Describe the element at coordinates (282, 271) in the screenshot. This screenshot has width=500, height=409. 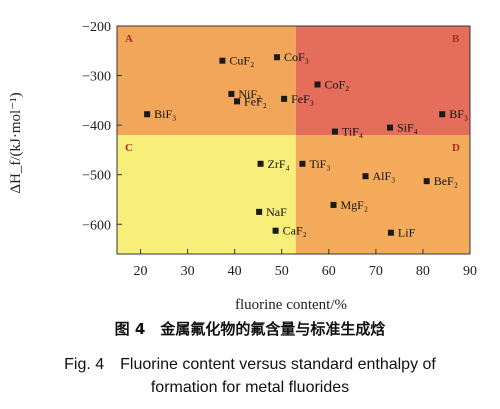
I see `x-tick-label: 50` at that location.